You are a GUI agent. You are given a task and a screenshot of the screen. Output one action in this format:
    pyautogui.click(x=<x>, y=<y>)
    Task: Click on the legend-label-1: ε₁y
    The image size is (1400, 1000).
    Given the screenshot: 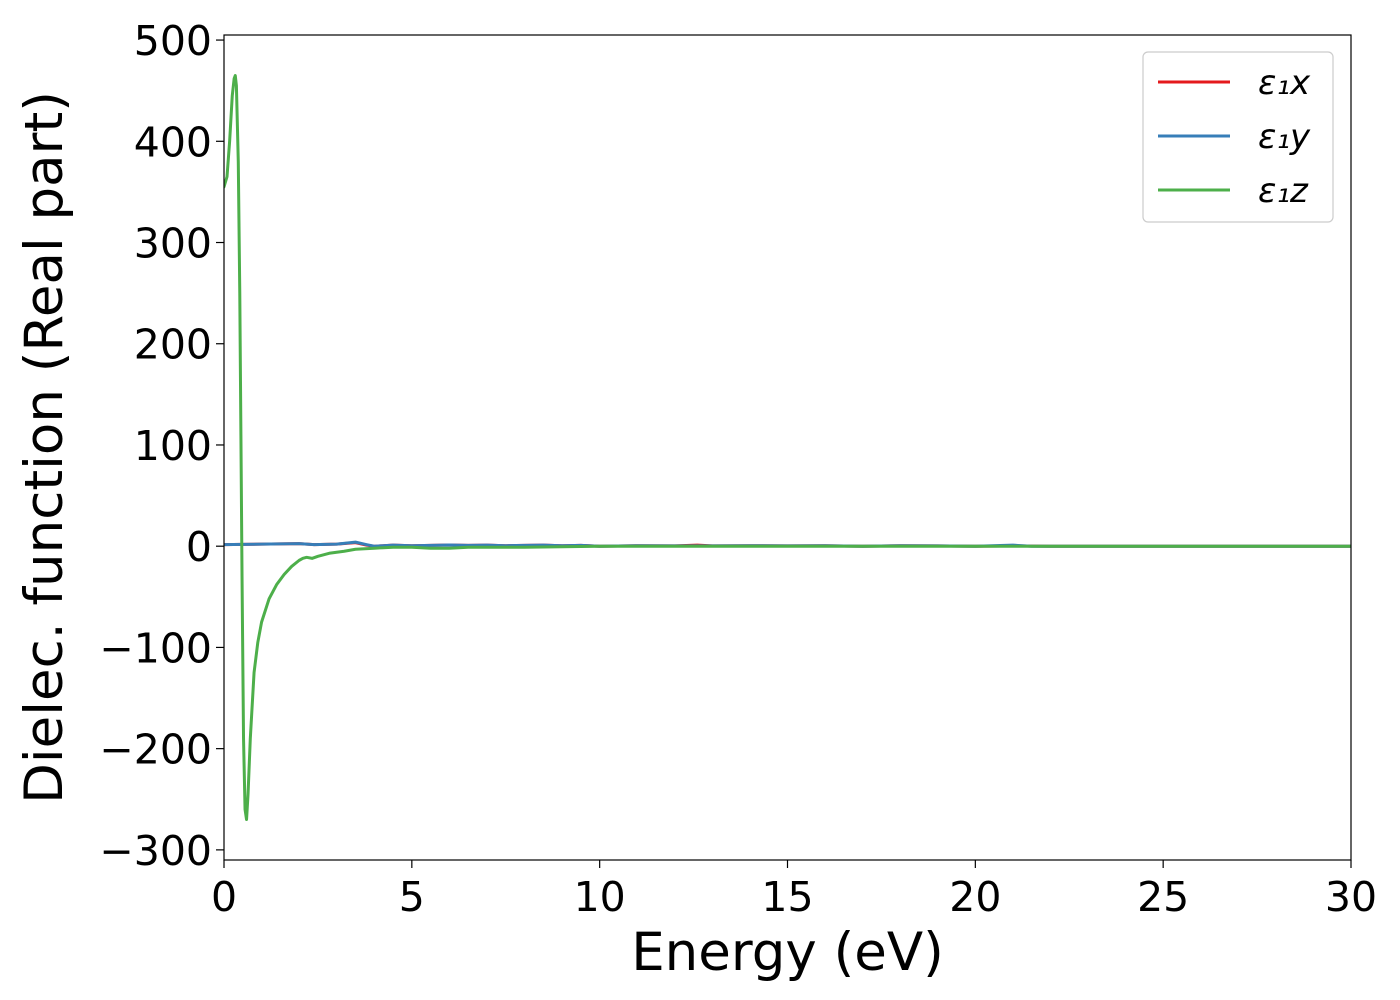 What is the action you would take?
    pyautogui.click(x=1284, y=137)
    